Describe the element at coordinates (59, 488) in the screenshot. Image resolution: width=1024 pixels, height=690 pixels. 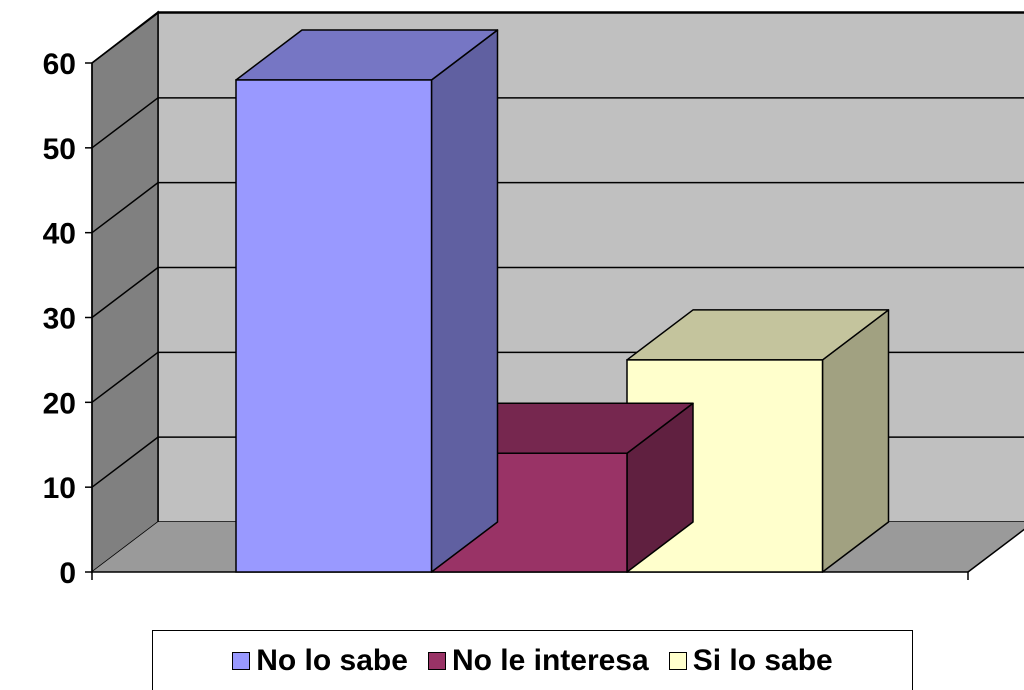
I see `y-tick-label-10: 10` at that location.